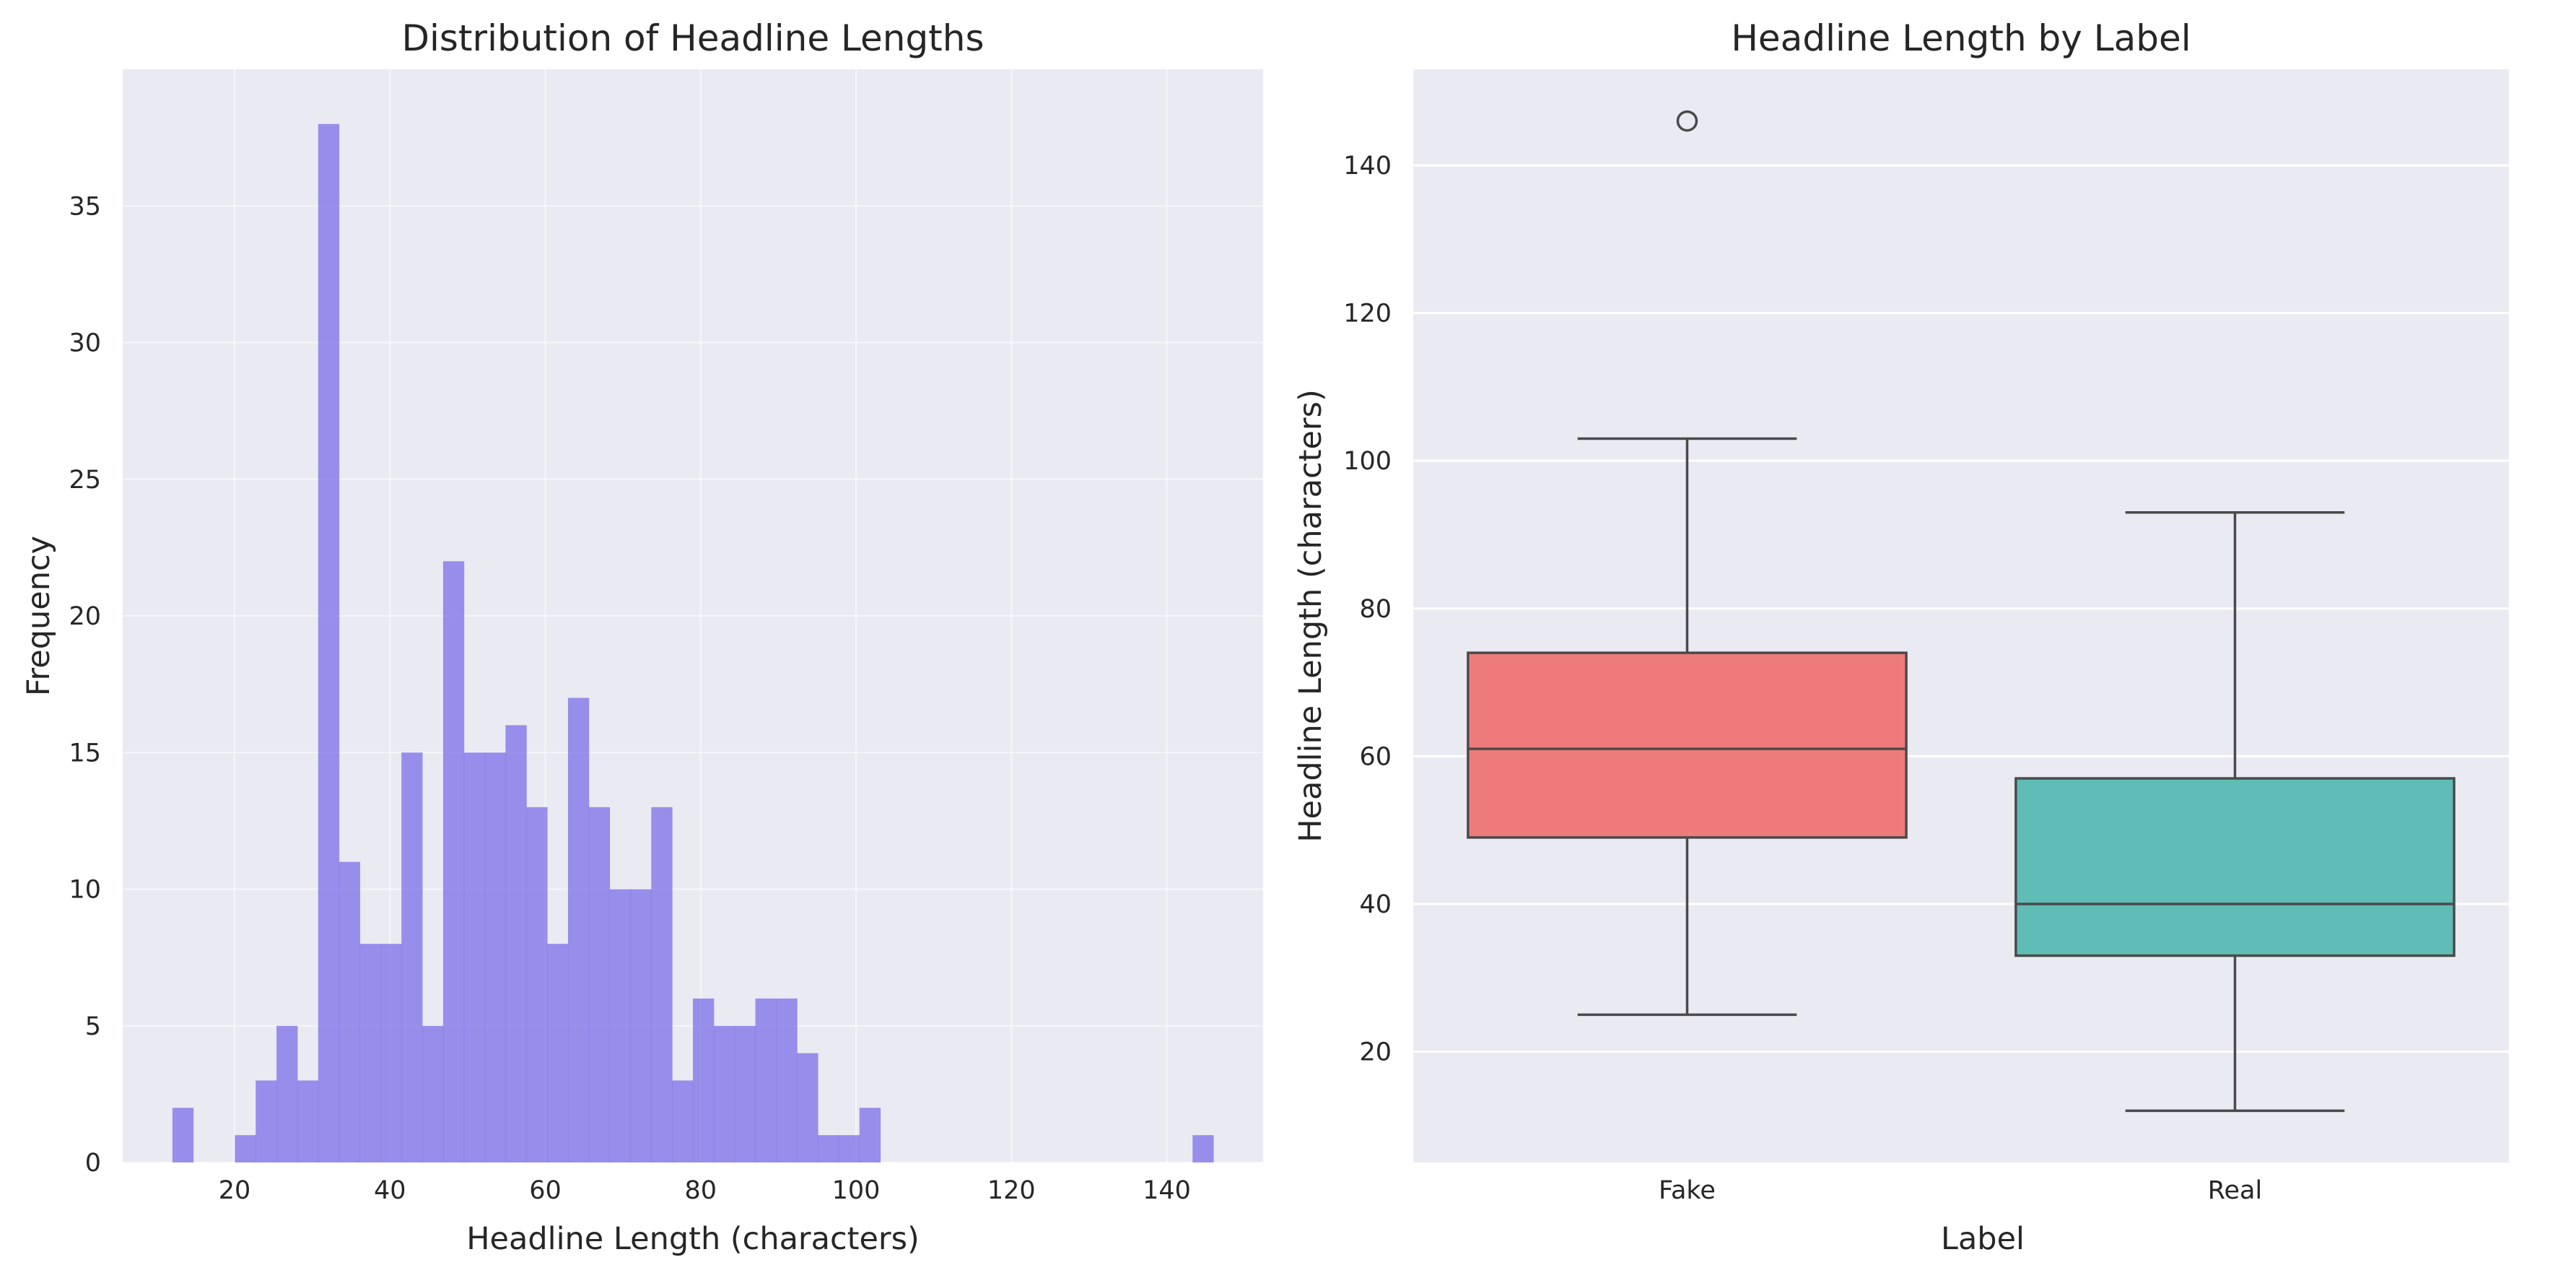 This screenshot has height=1278, width=2576. I want to click on histogram-x-ticks: 20 40 60 80 100 120 140, so click(705, 1191).